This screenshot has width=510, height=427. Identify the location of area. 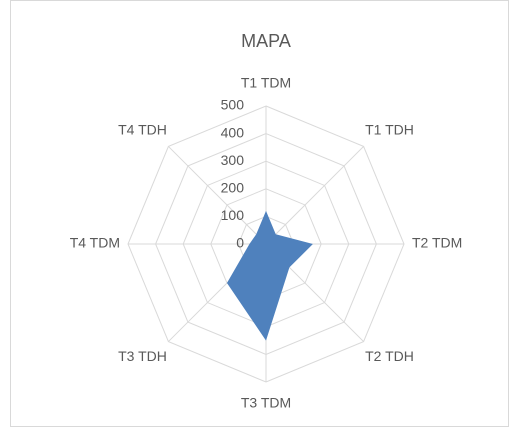
(269, 275).